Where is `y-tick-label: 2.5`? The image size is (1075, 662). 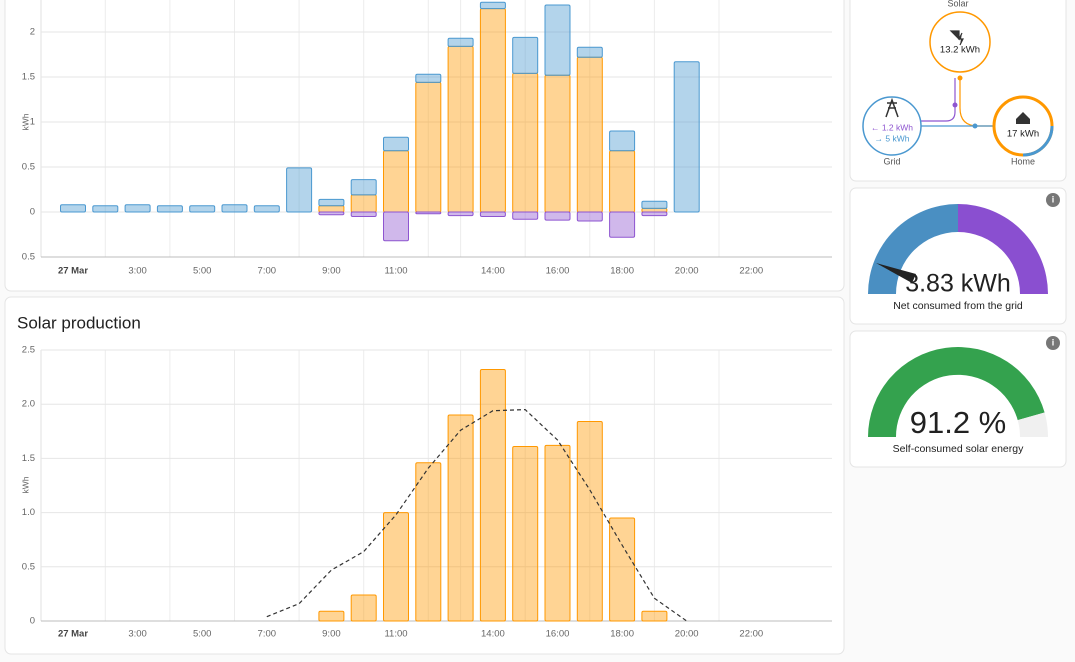 y-tick-label: 2.5 is located at coordinates (28, 350).